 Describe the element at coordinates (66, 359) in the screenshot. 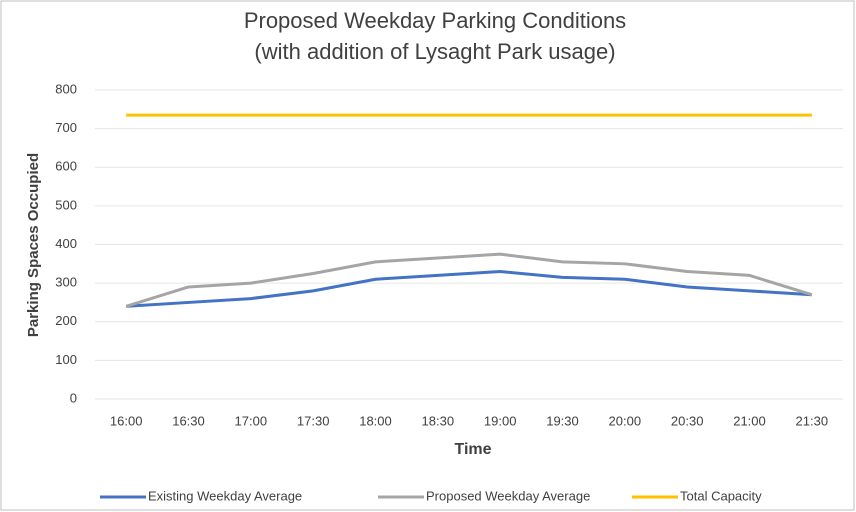

I see `y-tick-label: 100` at that location.